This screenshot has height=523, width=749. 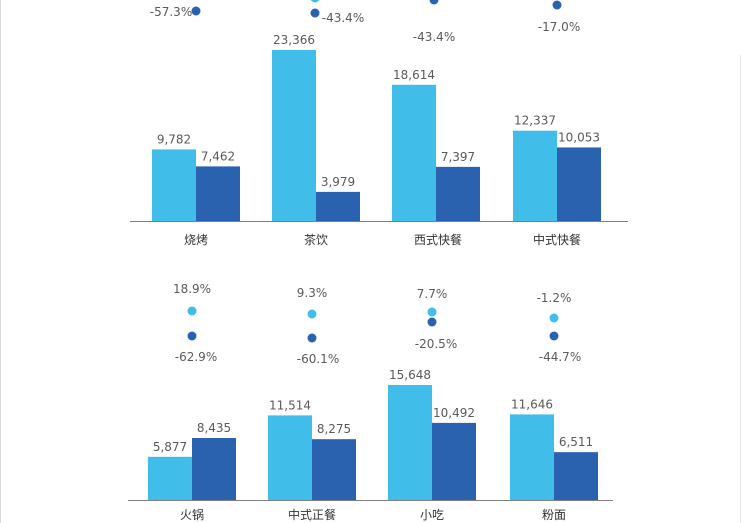 I want to click on value-label: 9,782, so click(x=174, y=139).